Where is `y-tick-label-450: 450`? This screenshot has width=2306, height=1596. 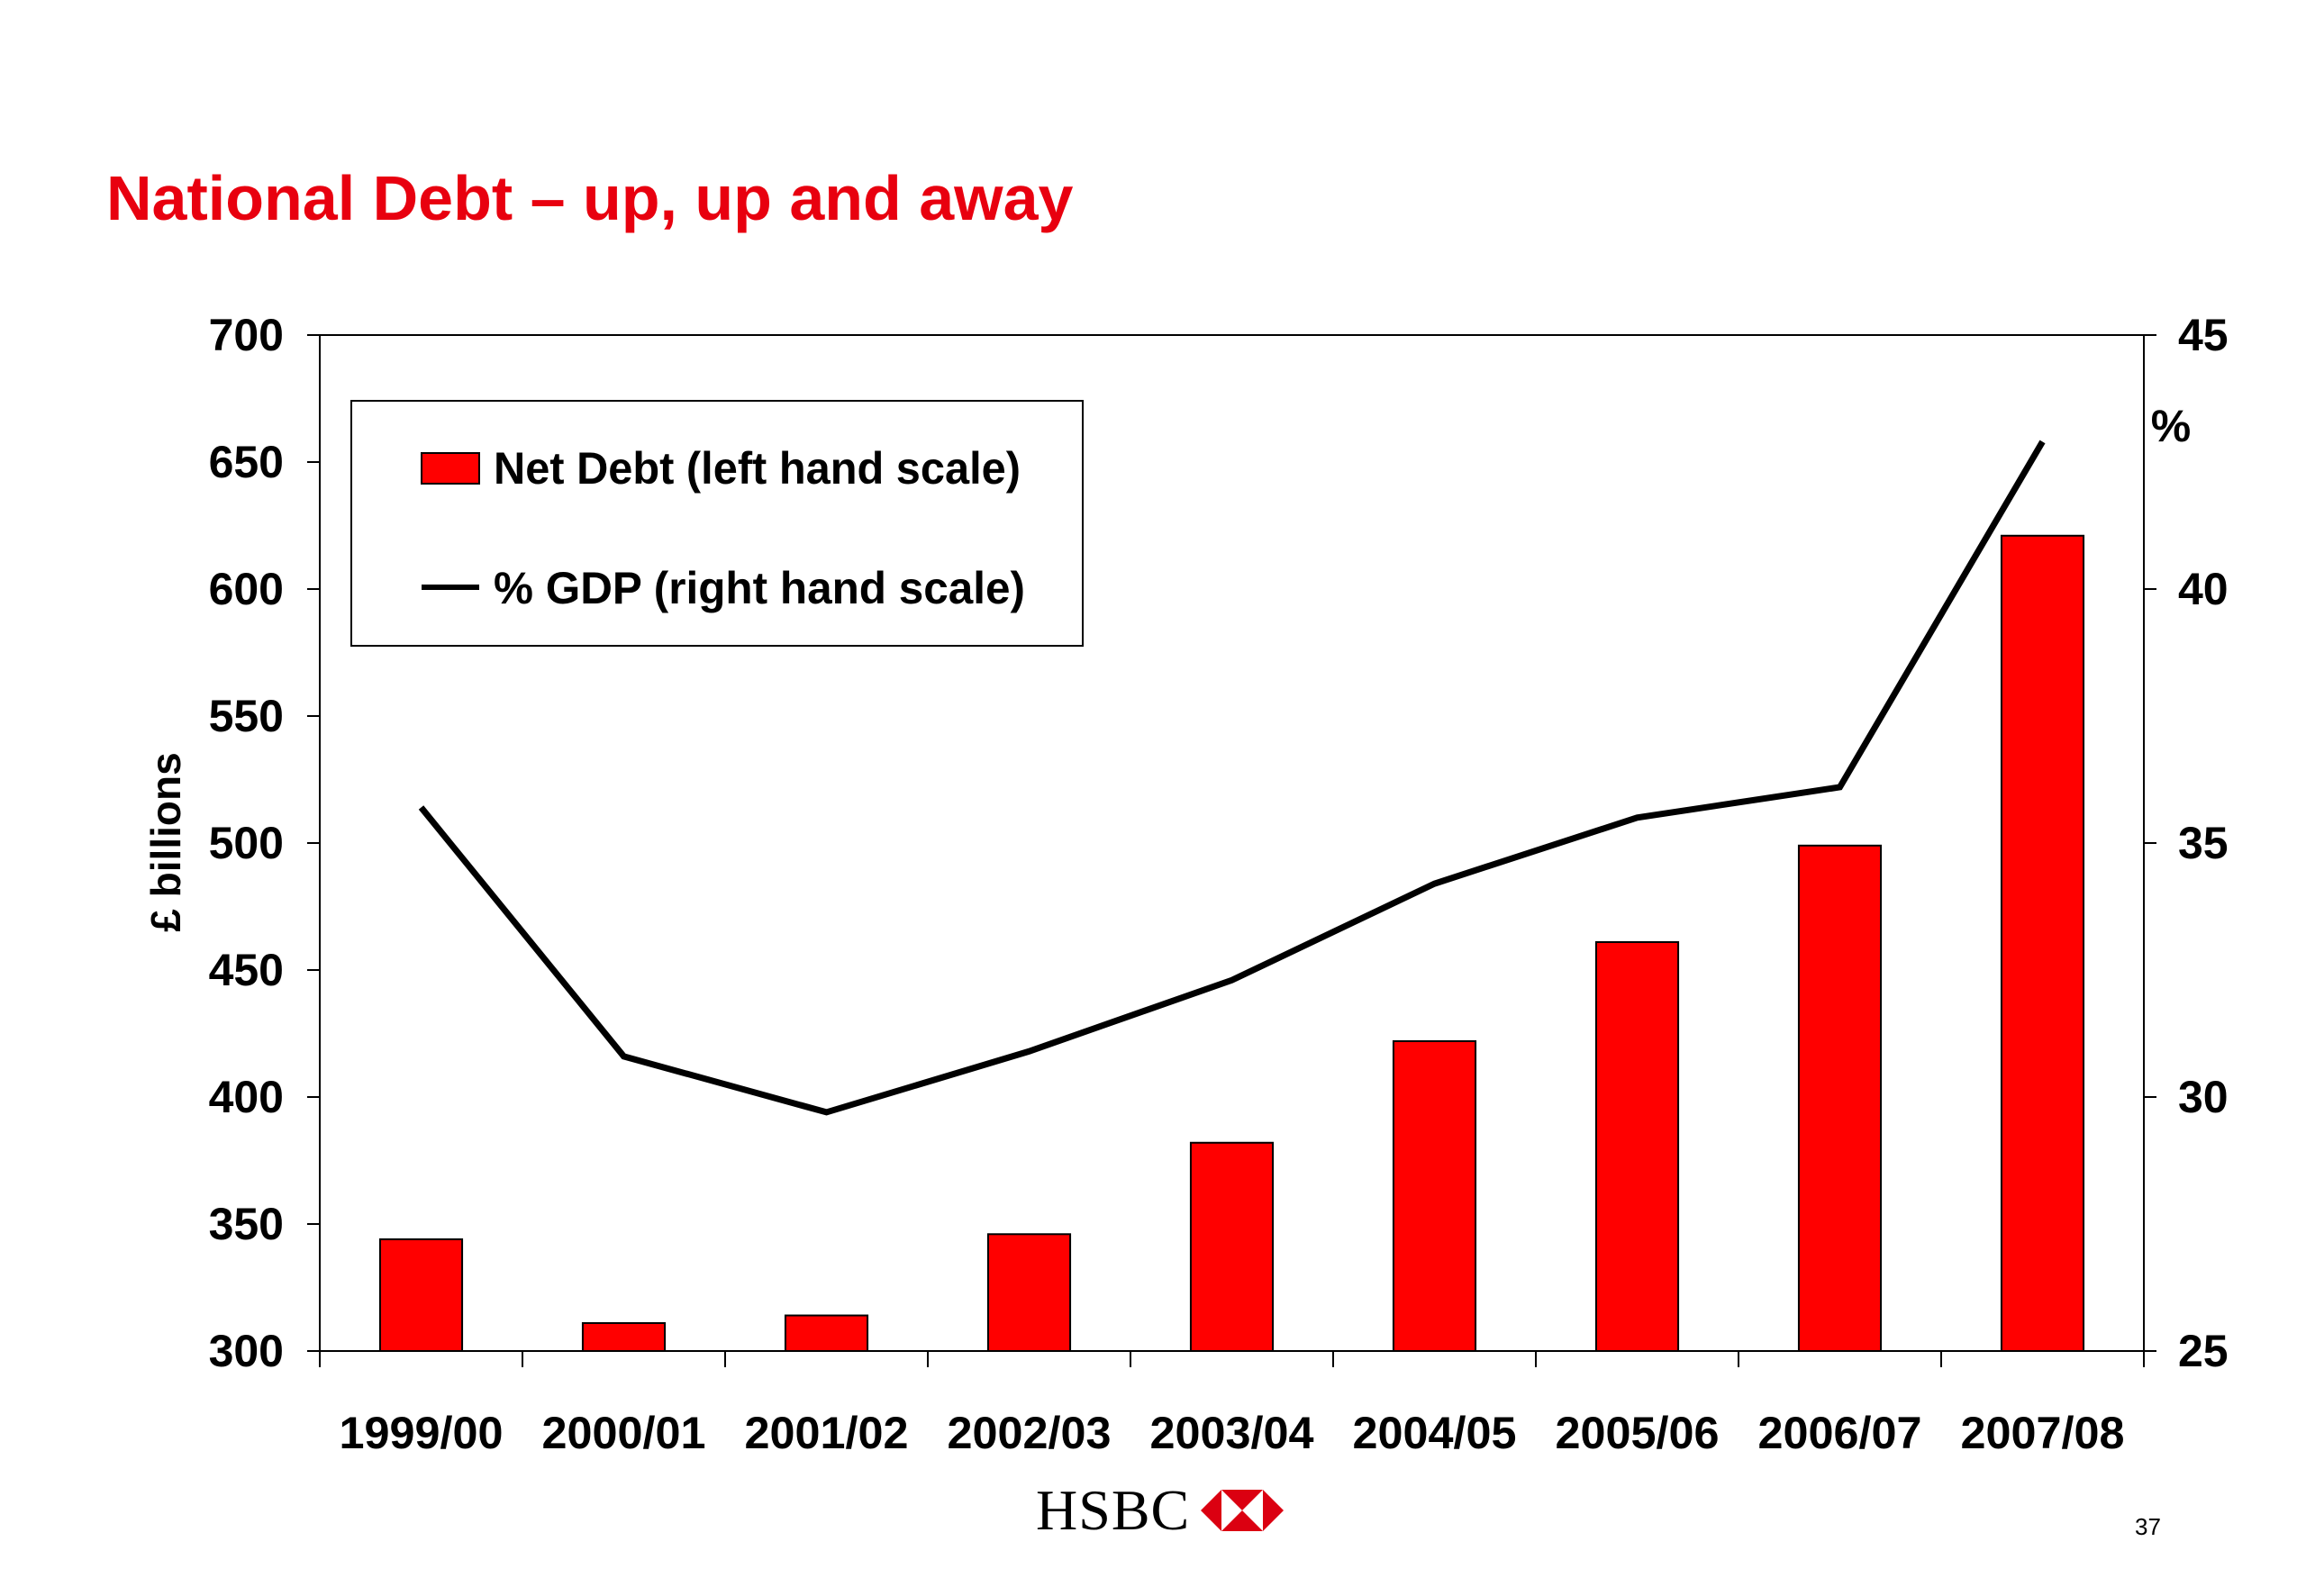 y-tick-label-450: 450 is located at coordinates (246, 970).